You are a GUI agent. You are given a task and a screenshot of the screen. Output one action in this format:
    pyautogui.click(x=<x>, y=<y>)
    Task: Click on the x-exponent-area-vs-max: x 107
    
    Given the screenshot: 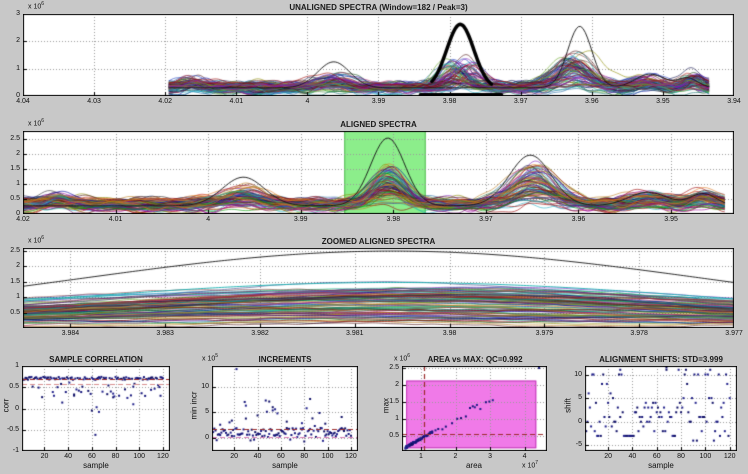 What is the action you would take?
    pyautogui.click(x=530, y=465)
    